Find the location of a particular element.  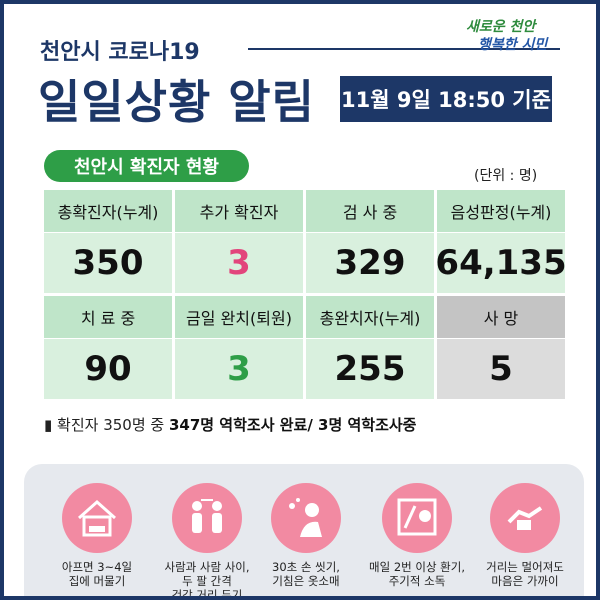

date-box: 11월 9일 18:50 기준 is located at coordinates (446, 99).